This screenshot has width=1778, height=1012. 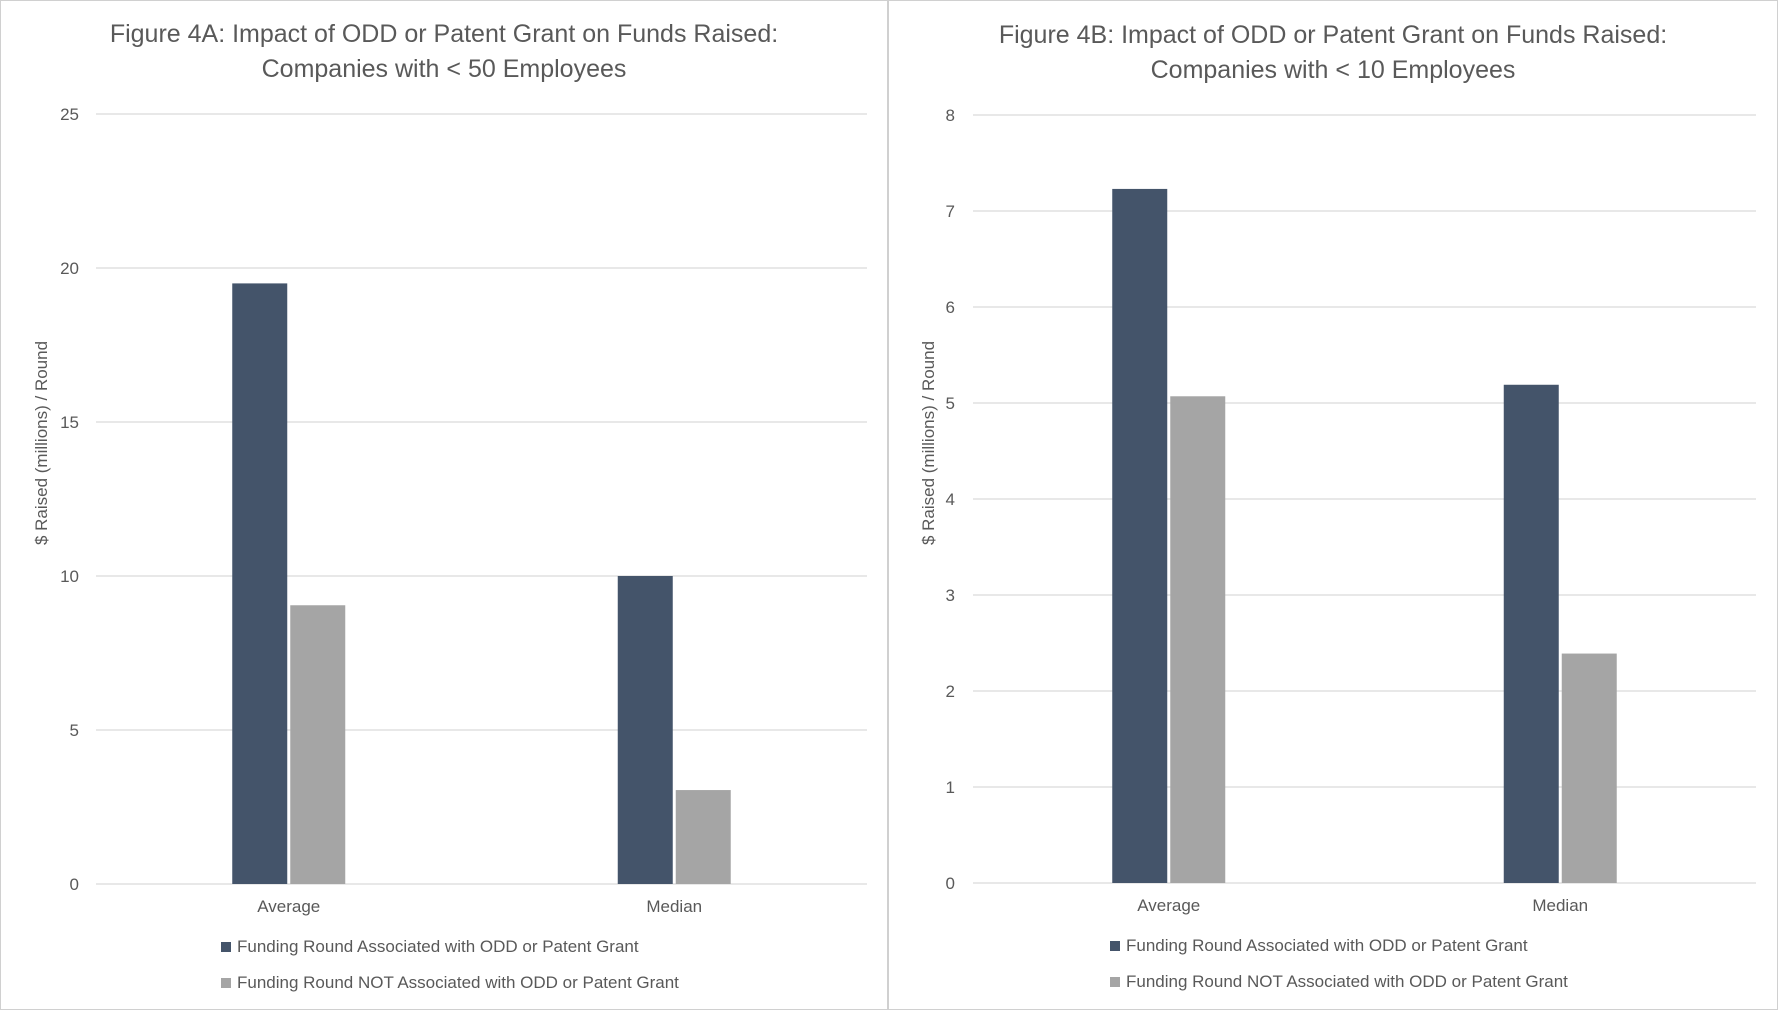 I want to click on y-tick-label: 10, so click(x=69, y=576).